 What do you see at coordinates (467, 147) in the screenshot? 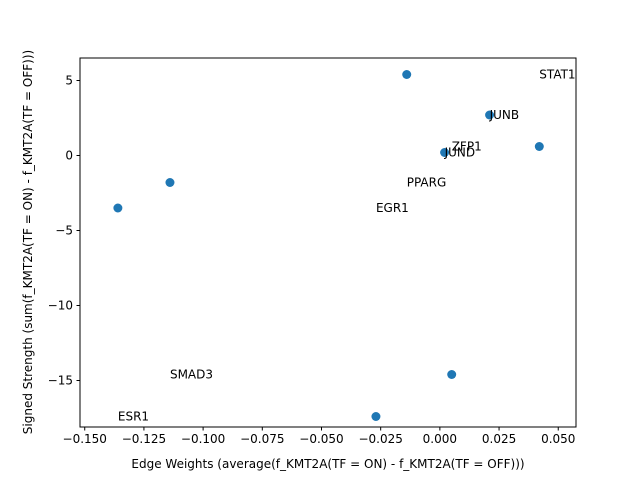
I see `annotation-label-2: ZFP1` at bounding box center [467, 147].